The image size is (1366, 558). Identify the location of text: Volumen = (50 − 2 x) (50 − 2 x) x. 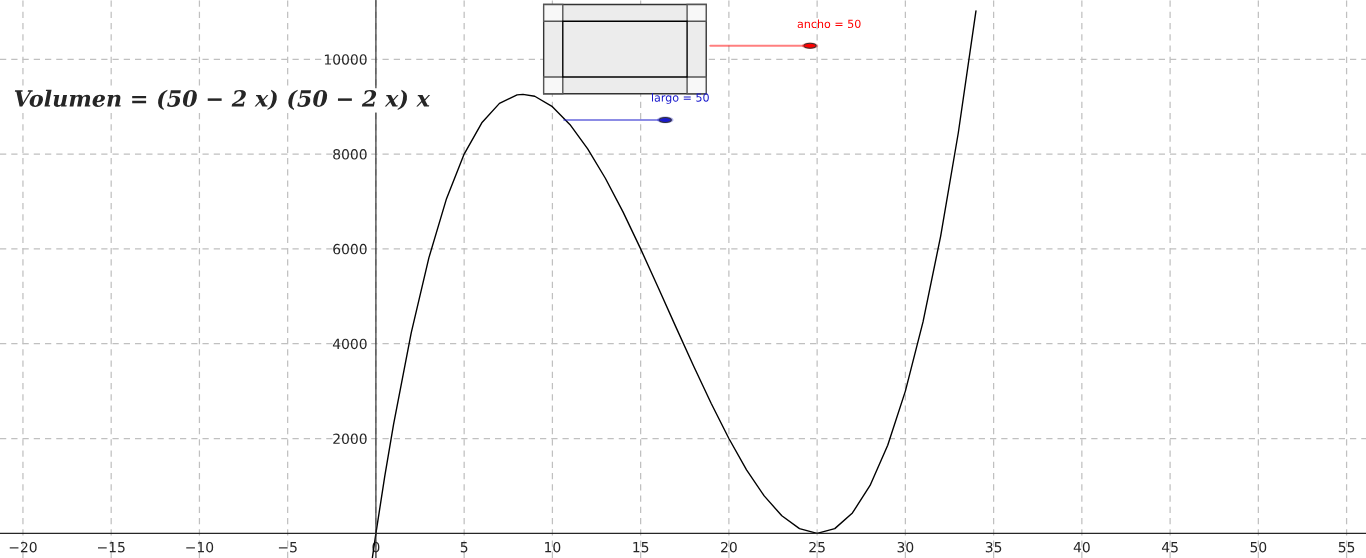
(222, 100).